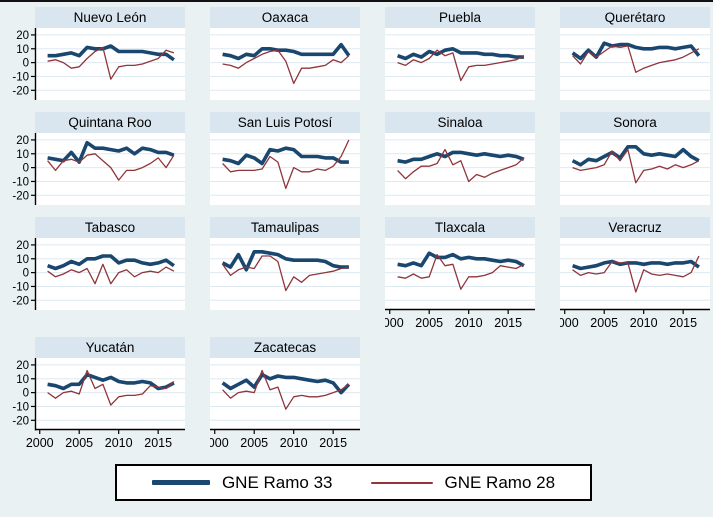  I want to click on panel-title: Tabasco, so click(110, 227).